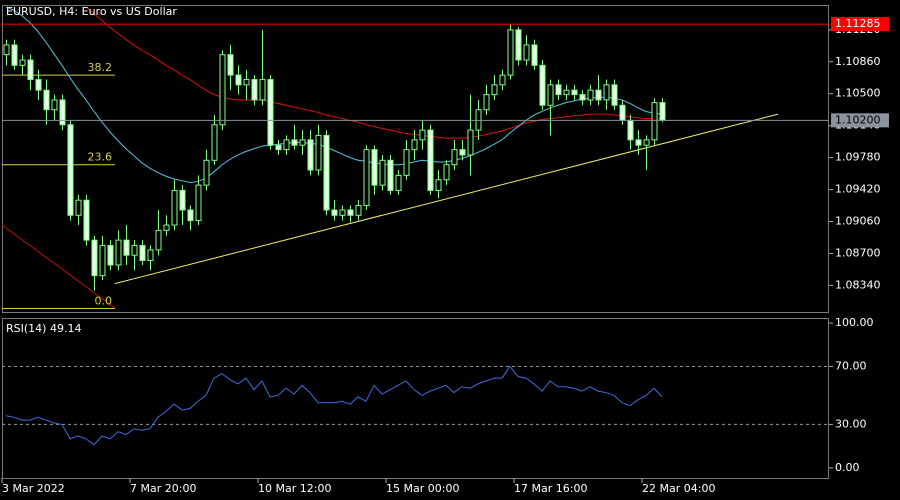 The width and height of the screenshot is (900, 500). I want to click on rsi-title: RSI(14) 49.14, so click(43, 328).